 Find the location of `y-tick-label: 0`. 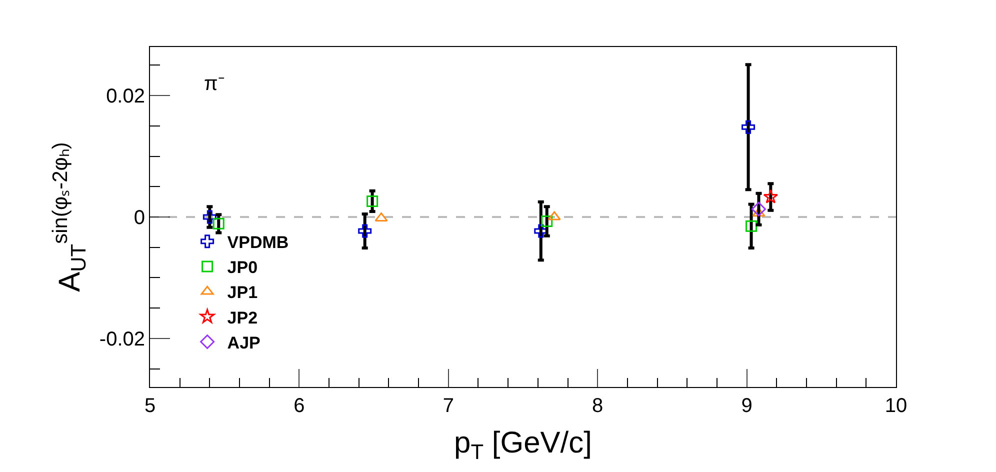

y-tick-label: 0 is located at coordinates (139, 218).